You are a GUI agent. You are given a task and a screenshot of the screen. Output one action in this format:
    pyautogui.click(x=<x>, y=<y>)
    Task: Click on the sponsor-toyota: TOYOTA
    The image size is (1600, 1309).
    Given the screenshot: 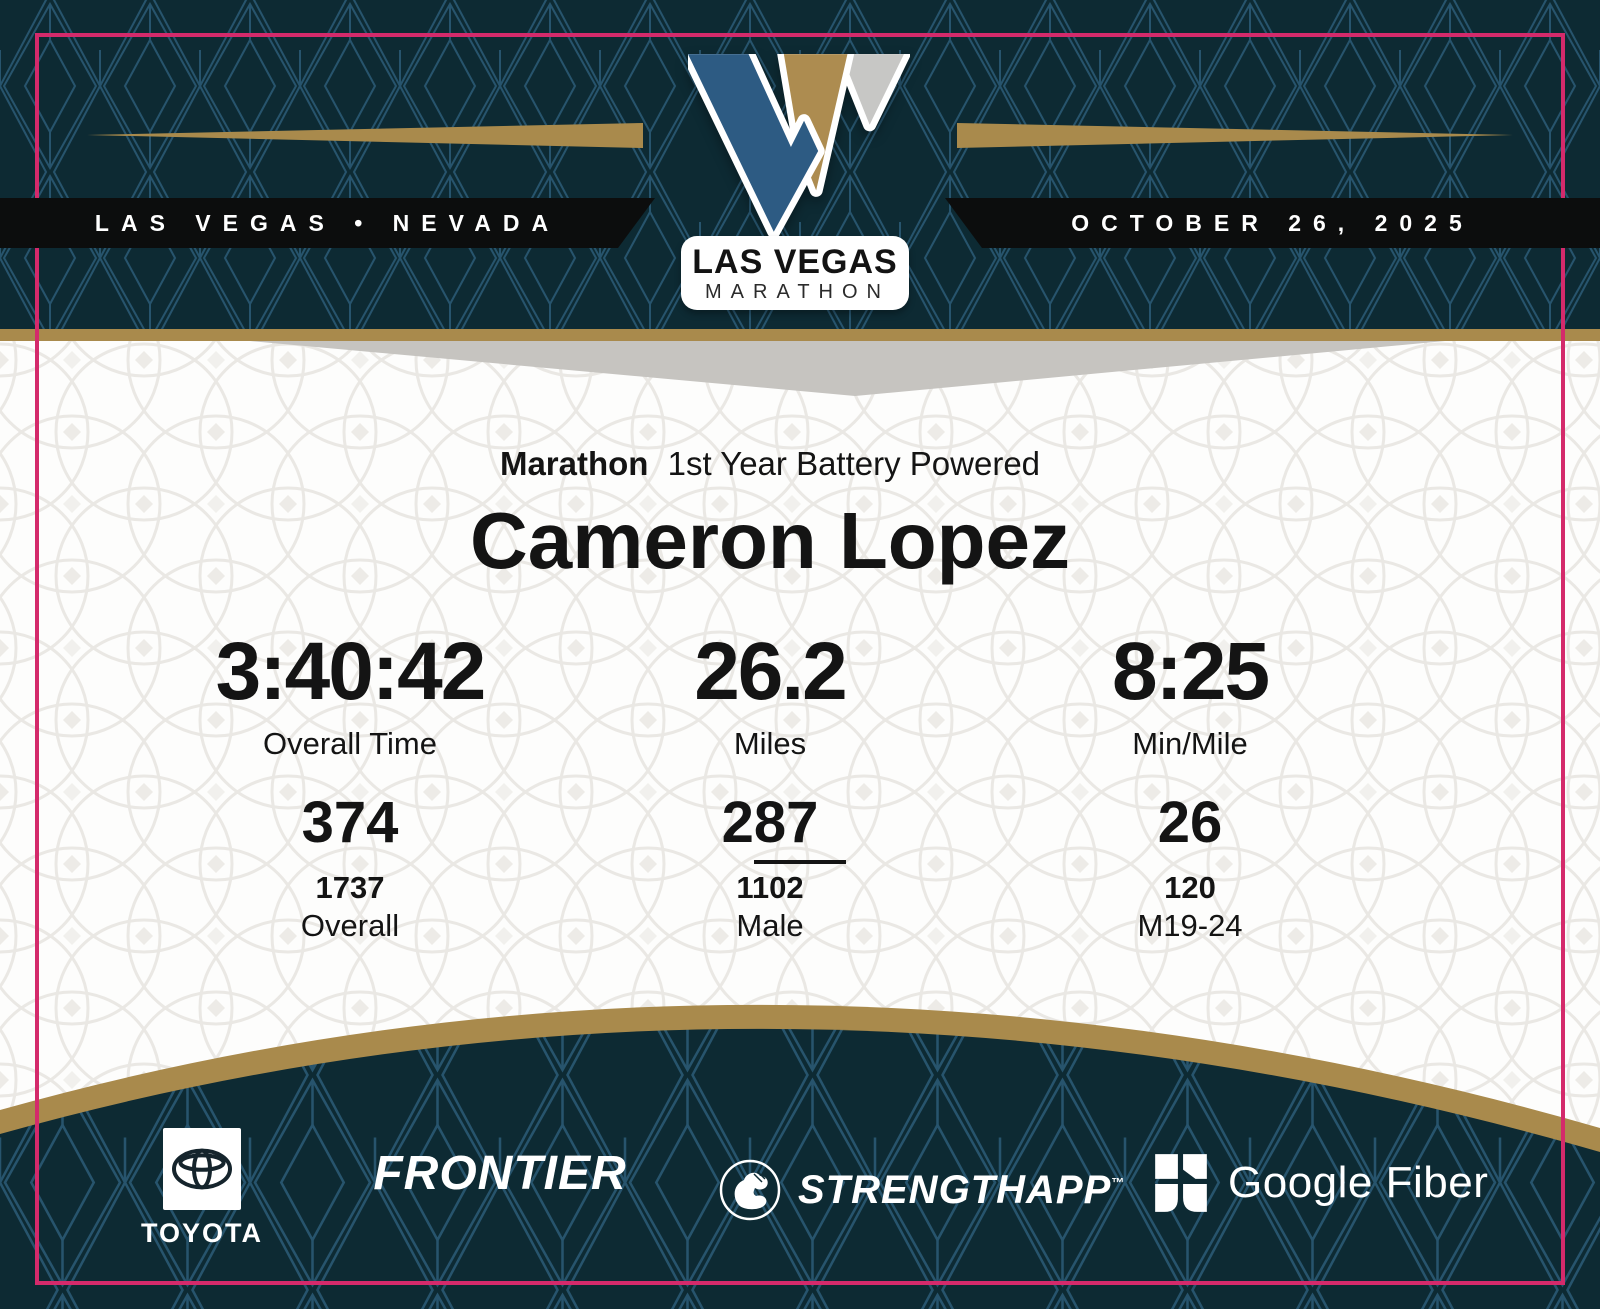 What is the action you would take?
    pyautogui.click(x=201, y=1188)
    